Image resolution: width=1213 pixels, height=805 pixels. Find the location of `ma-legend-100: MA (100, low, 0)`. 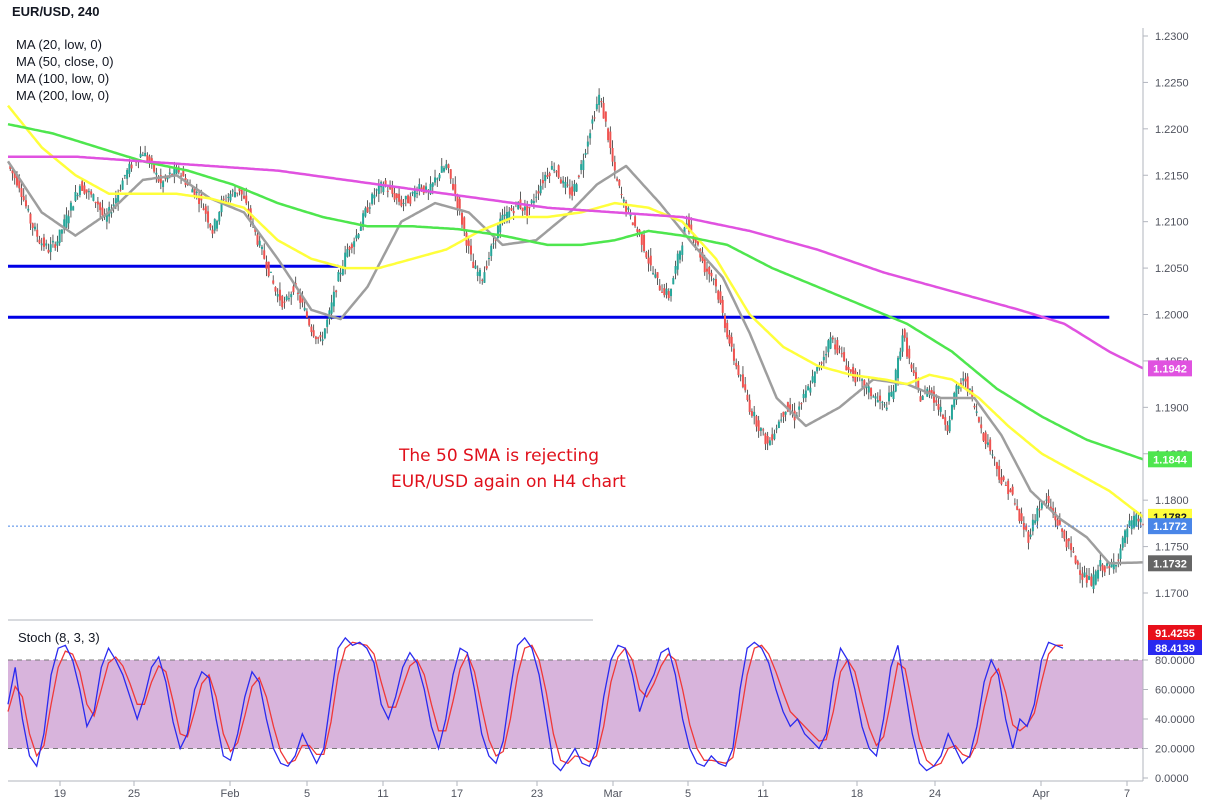

ma-legend-100: MA (100, low, 0) is located at coordinates (62, 78).